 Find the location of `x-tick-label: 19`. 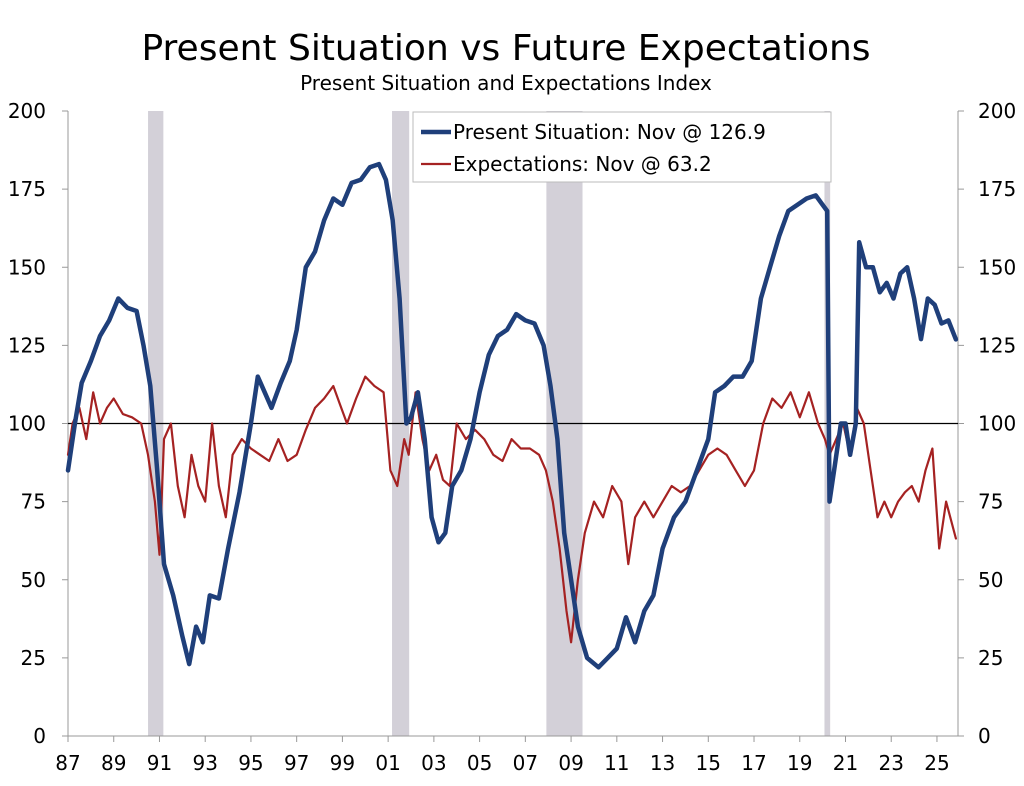

x-tick-label: 19 is located at coordinates (799, 763).